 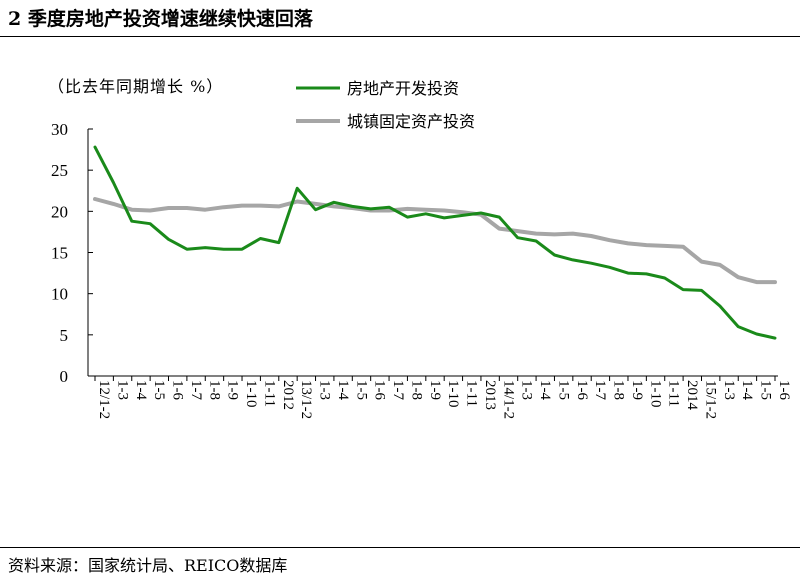 What do you see at coordinates (400, 547) in the screenshot?
I see `source-divider` at bounding box center [400, 547].